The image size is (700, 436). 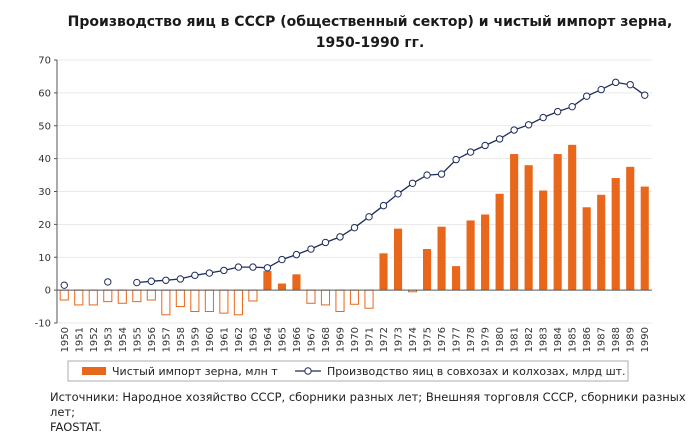 I want to click on x-tick-label: 1965, so click(x=282, y=339).